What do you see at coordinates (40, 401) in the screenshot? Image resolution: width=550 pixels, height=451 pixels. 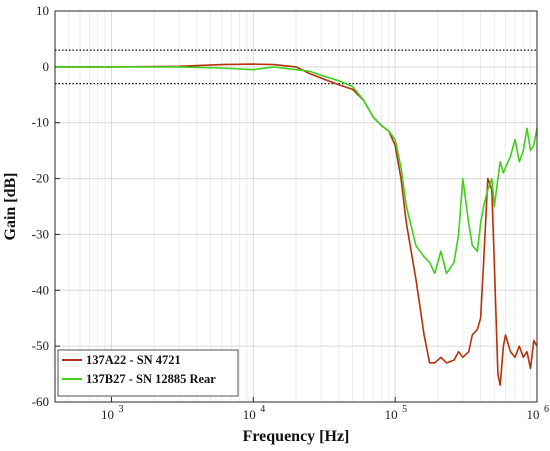 I see `y-tick-label: -60` at bounding box center [40, 401].